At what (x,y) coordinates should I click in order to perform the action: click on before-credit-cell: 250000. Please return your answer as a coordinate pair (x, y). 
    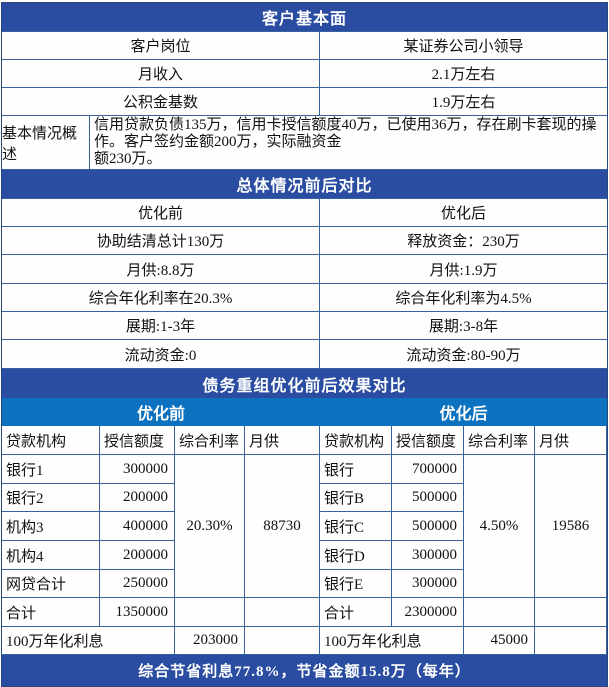
    Looking at the image, I should click on (137, 584).